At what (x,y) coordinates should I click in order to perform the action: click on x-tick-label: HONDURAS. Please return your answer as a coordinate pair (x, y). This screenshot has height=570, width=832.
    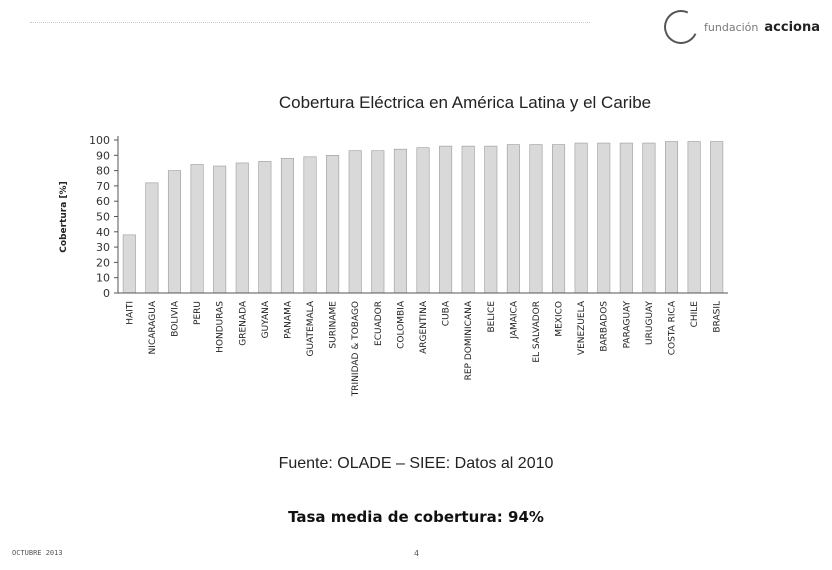
    Looking at the image, I should click on (221, 327).